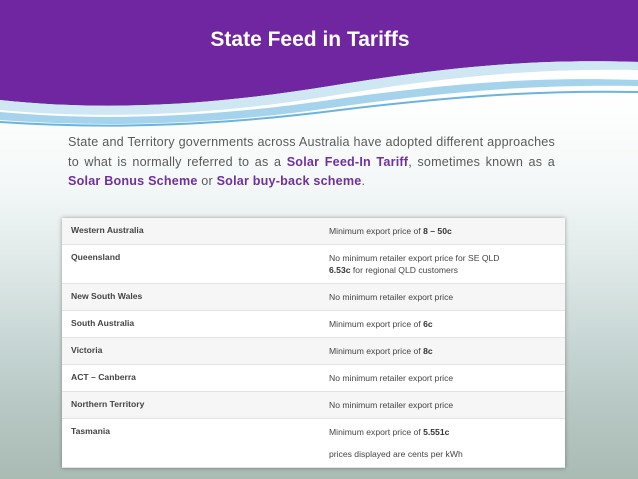 The image size is (638, 479). Describe the element at coordinates (437, 231) in the screenshot. I see `bold-text: 8 – 50c` at that location.